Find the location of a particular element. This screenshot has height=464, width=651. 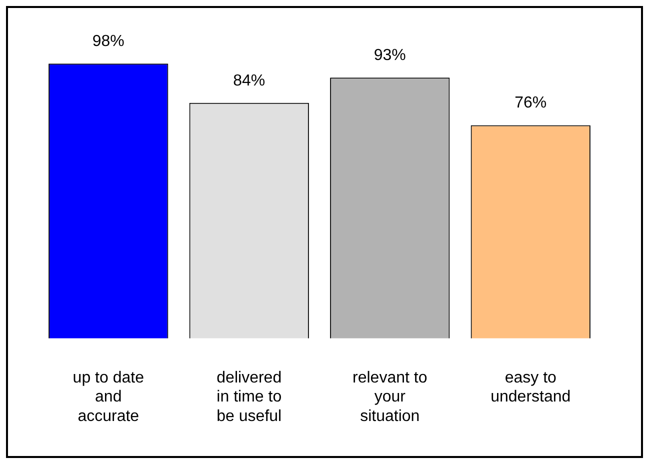

x-tick-label: delivered in time to be useful is located at coordinates (249, 397).